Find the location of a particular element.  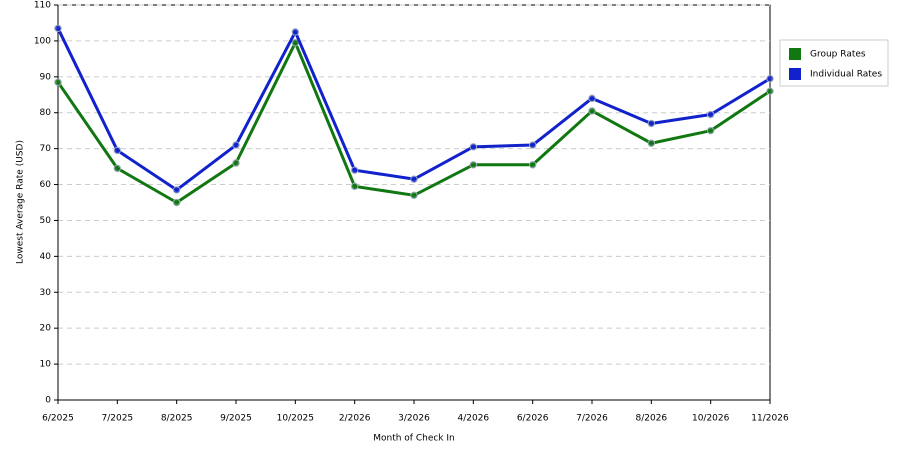

y-tick-label: 40 is located at coordinates (46, 257).